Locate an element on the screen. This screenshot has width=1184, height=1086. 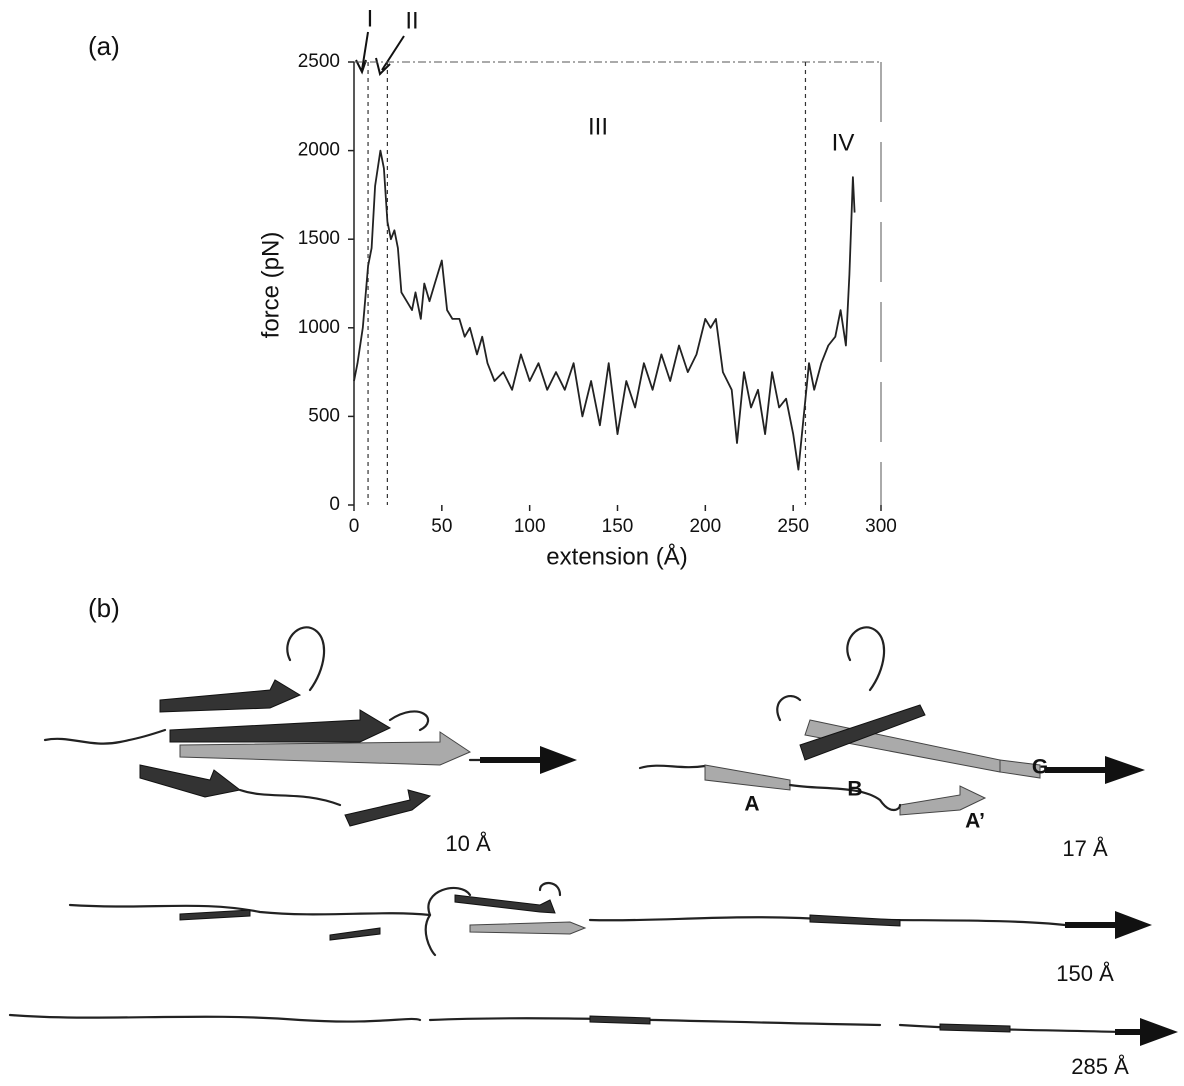
strand-label: B is located at coordinates (854, 789).